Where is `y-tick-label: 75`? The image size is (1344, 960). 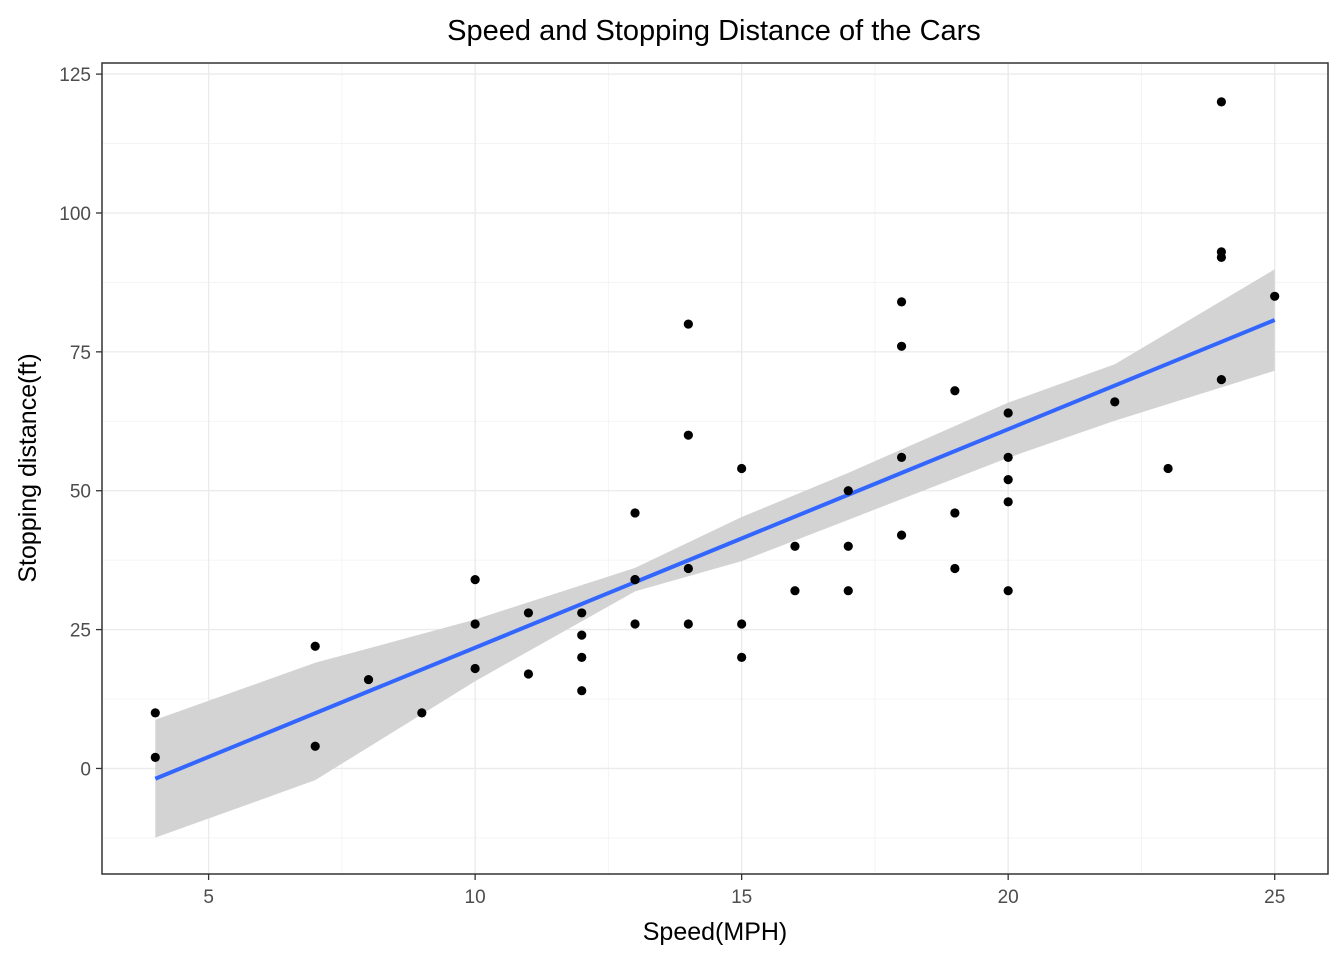 y-tick-label: 75 is located at coordinates (80, 353).